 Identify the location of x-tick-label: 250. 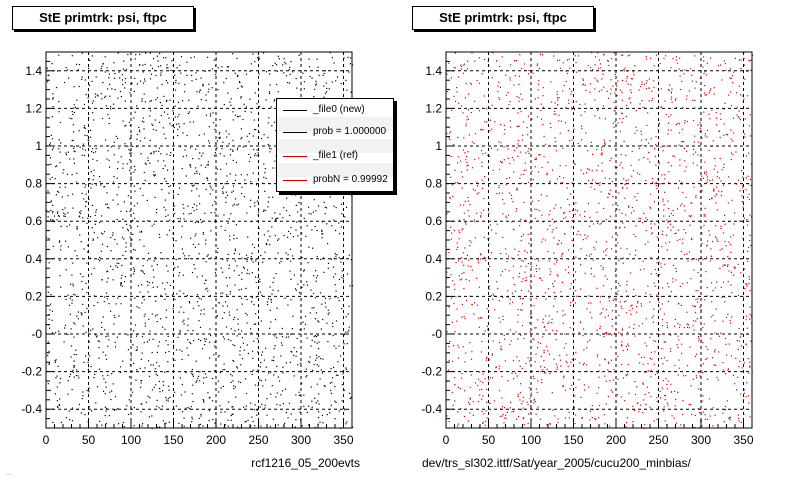
(658, 440).